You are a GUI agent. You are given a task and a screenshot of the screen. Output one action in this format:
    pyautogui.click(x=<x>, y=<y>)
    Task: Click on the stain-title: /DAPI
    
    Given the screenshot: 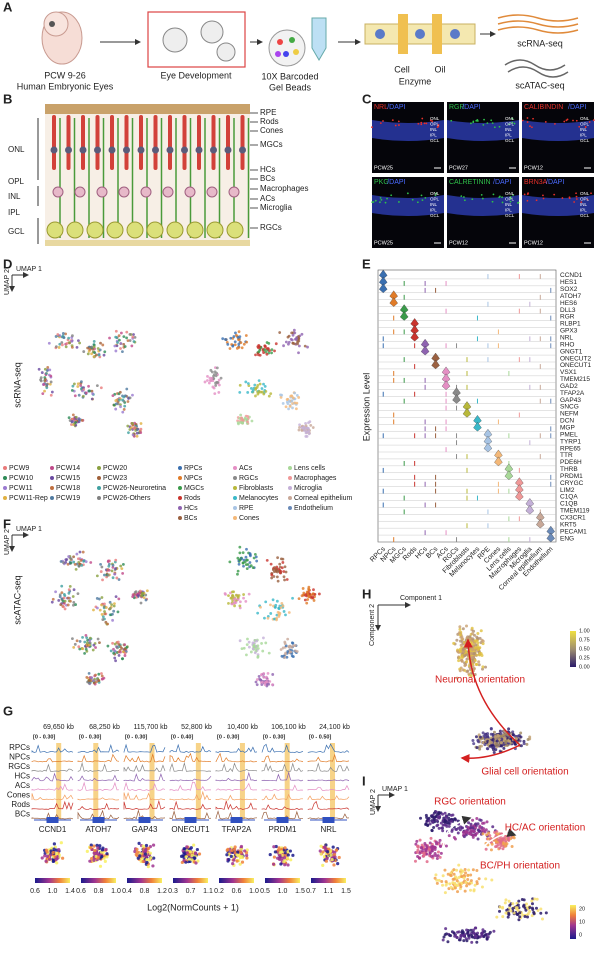 What is the action you would take?
    pyautogui.click(x=471, y=107)
    